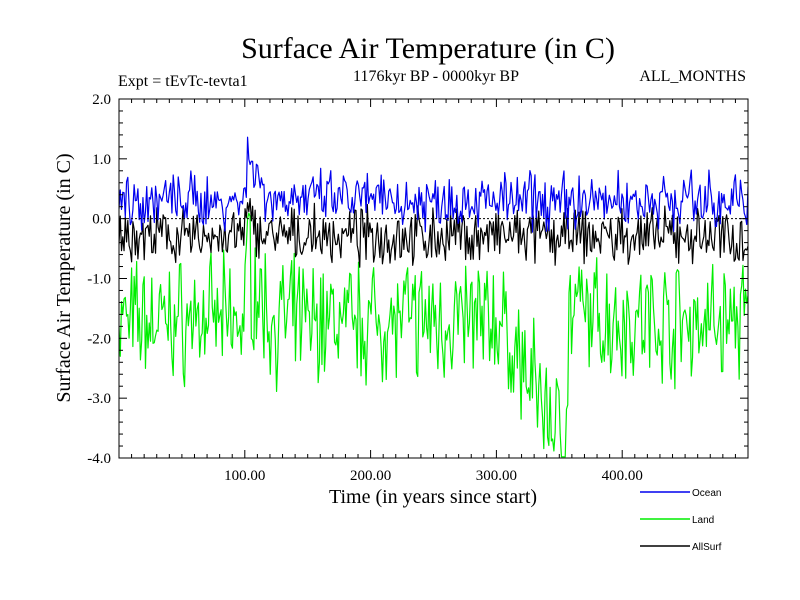 Image resolution: width=800 pixels, height=600 pixels. I want to click on months-label: ALL_MONTHS, so click(692, 76).